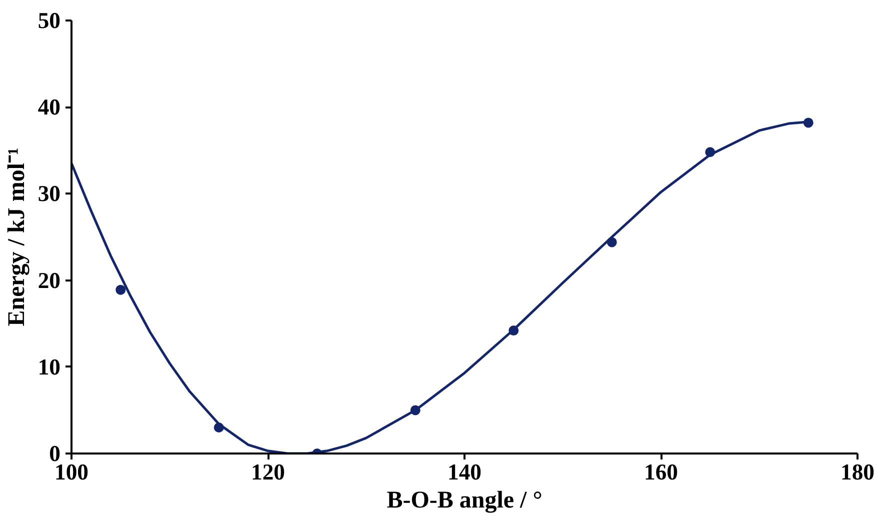 The image size is (882, 516). Describe the element at coordinates (49, 20) in the screenshot. I see `y-tick-label: 50` at that location.